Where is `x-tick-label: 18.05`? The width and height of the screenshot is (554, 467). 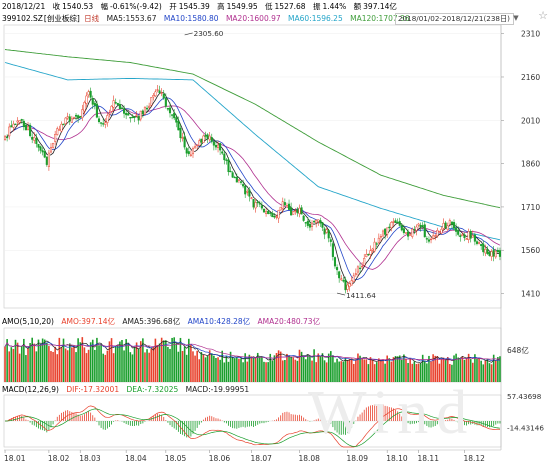
x-tick-label: 18.05 is located at coordinates (176, 458).